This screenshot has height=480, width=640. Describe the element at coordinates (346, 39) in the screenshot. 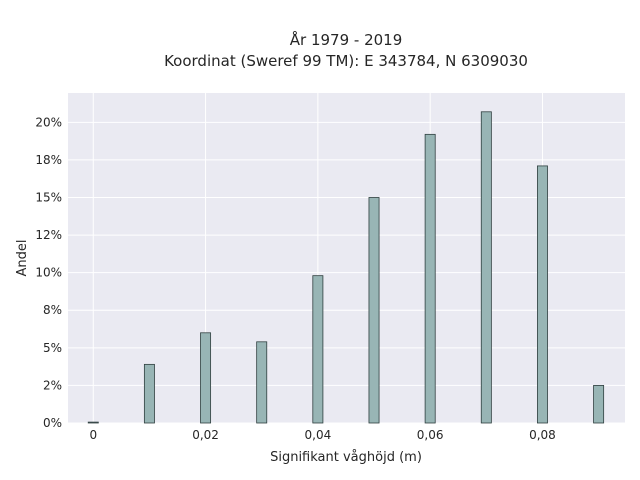

I see `chart-title-line1: År 1979 - 2019` at that location.